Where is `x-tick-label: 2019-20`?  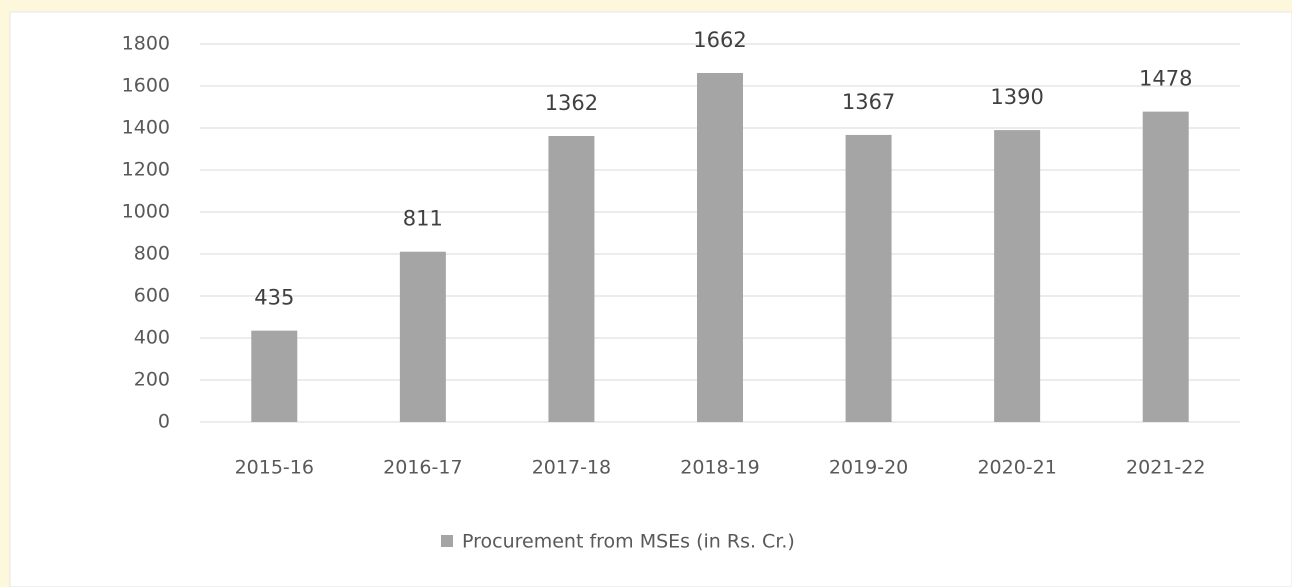
x-tick-label: 2019-20 is located at coordinates (868, 468).